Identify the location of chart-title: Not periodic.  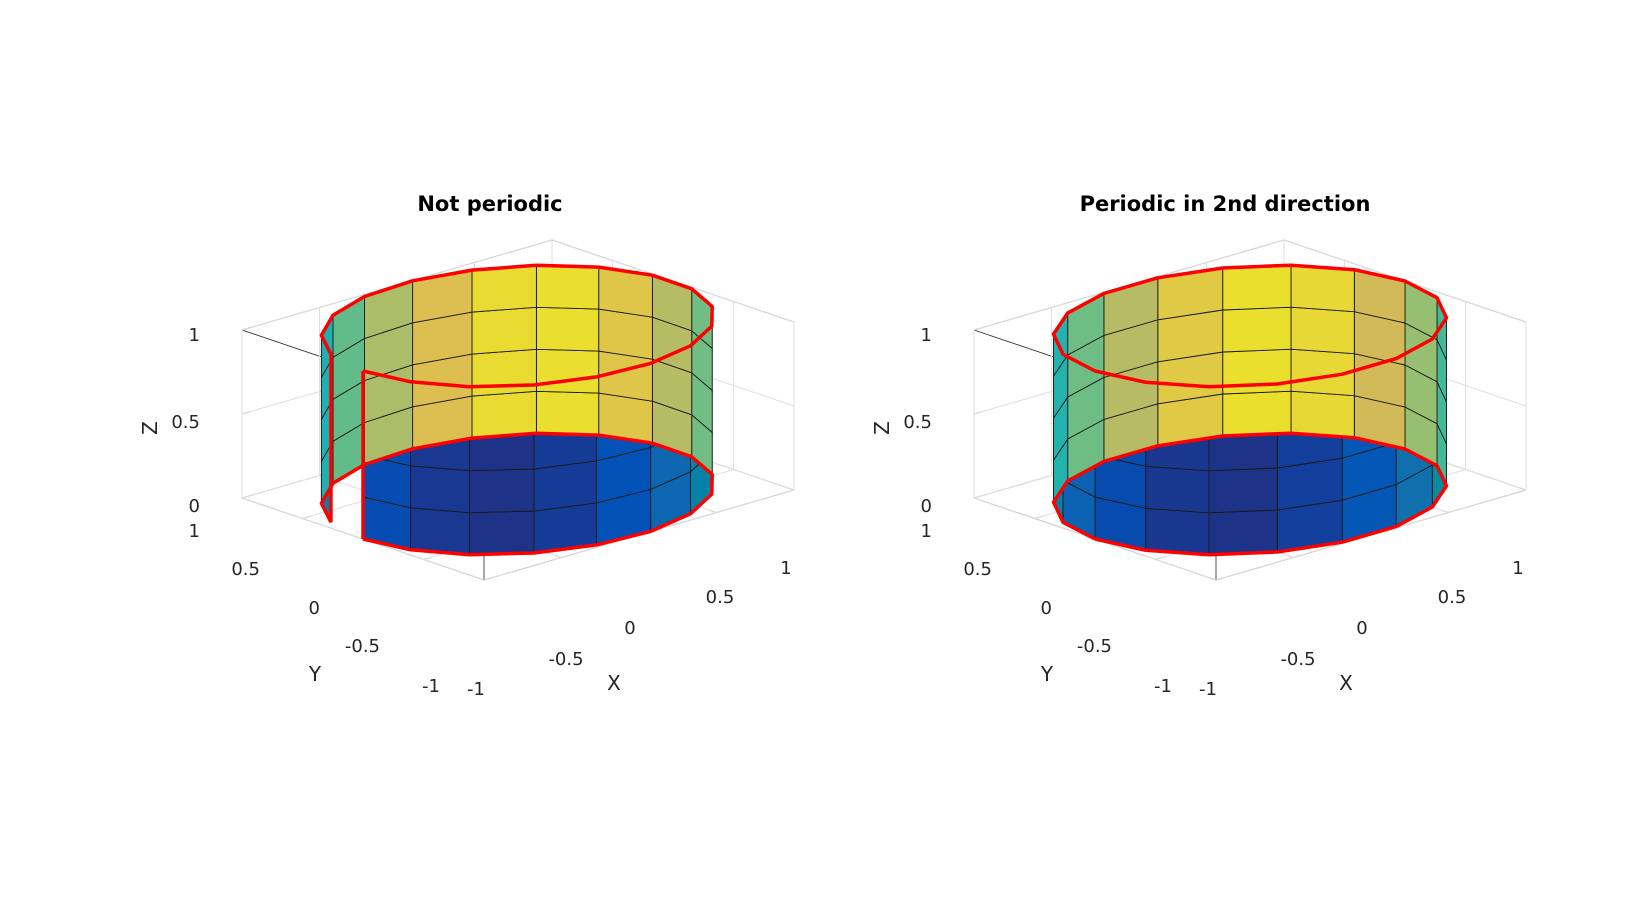
(489, 204).